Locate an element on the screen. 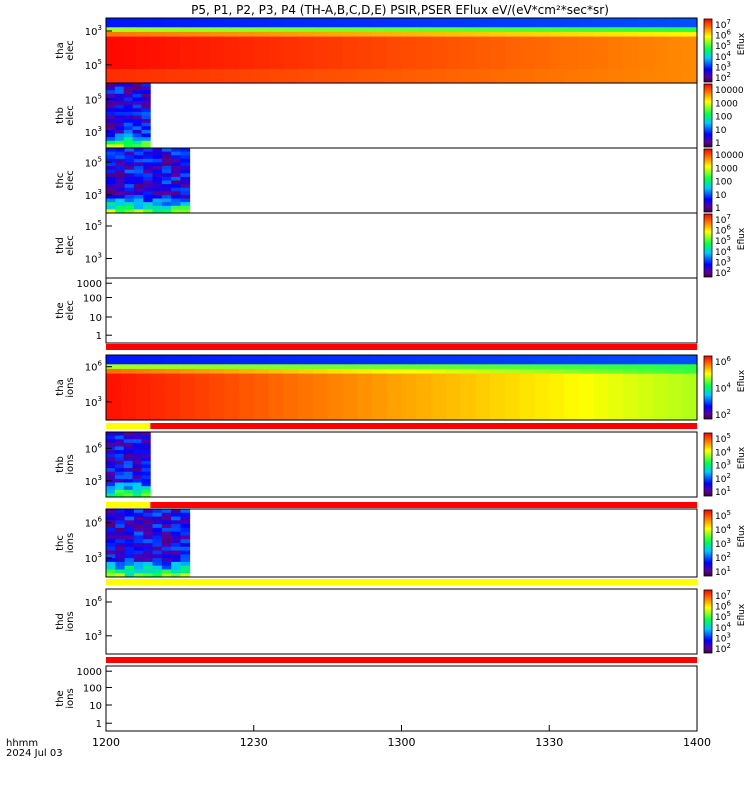  ytick-label: 10 is located at coordinates (95, 706).